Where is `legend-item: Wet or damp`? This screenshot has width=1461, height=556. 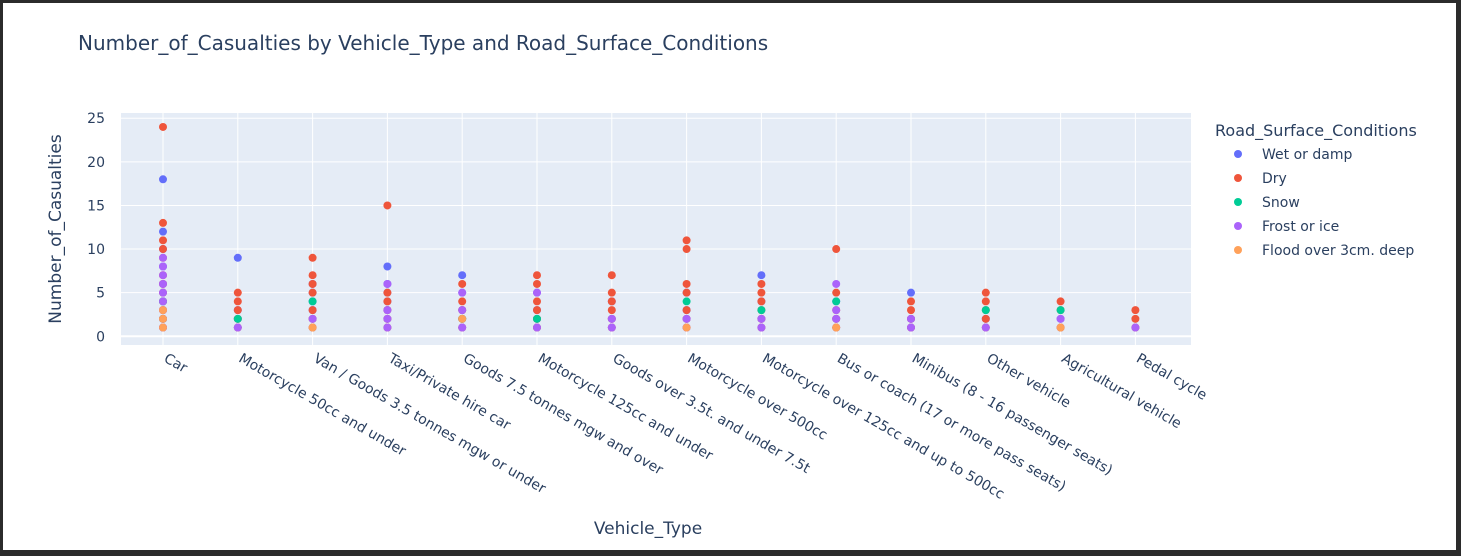
legend-item: Wet or damp is located at coordinates (1293, 155).